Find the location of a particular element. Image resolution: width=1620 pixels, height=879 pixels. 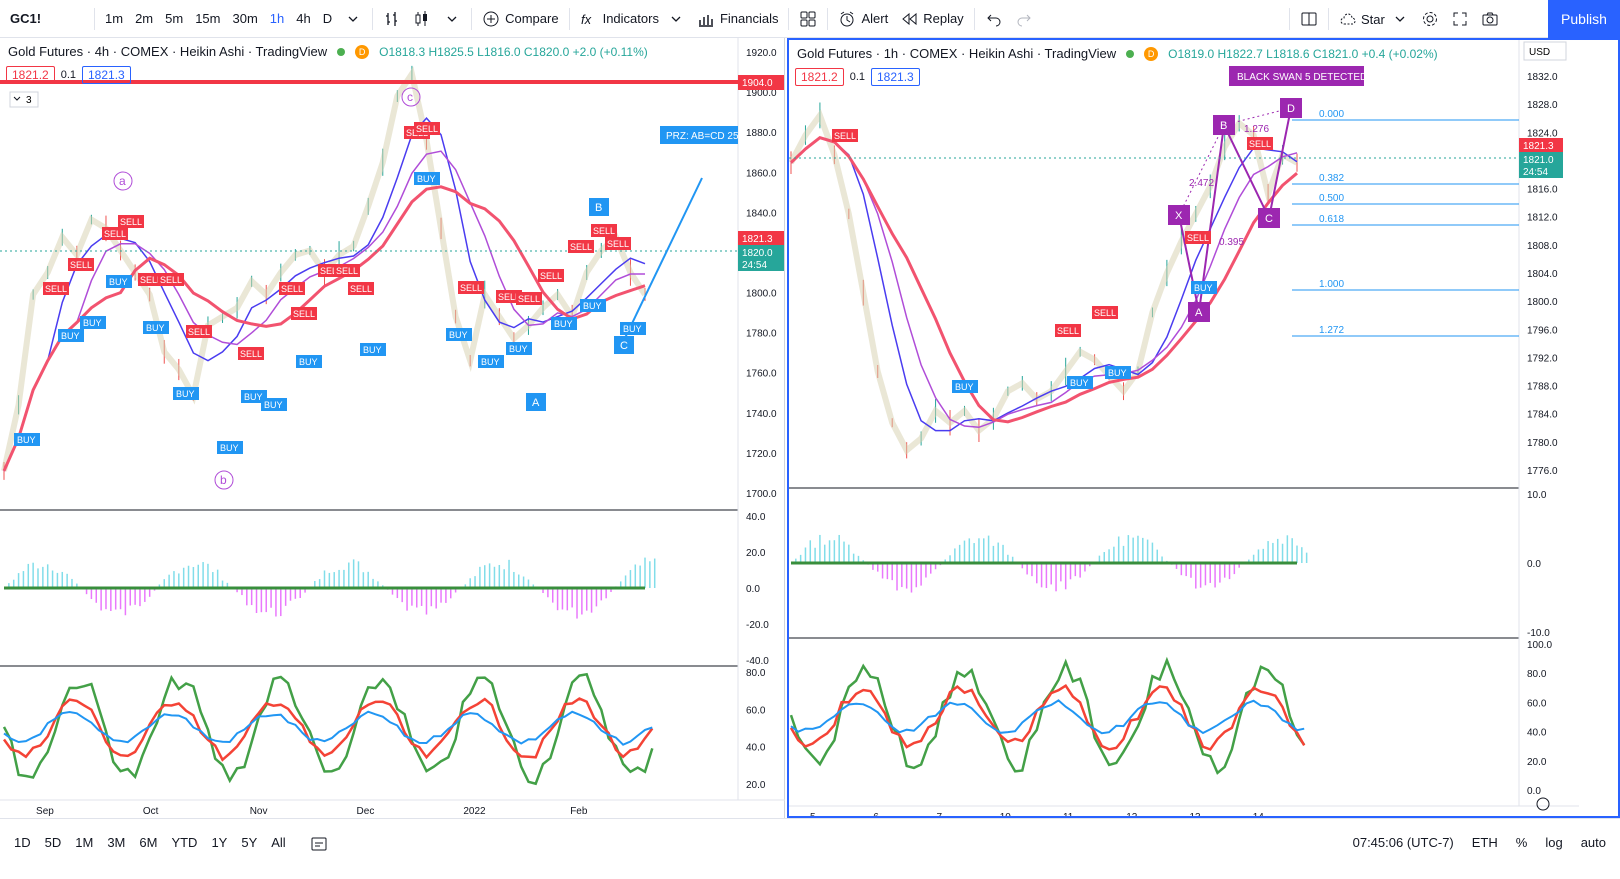

delayed-badge: D is located at coordinates (1151, 53).